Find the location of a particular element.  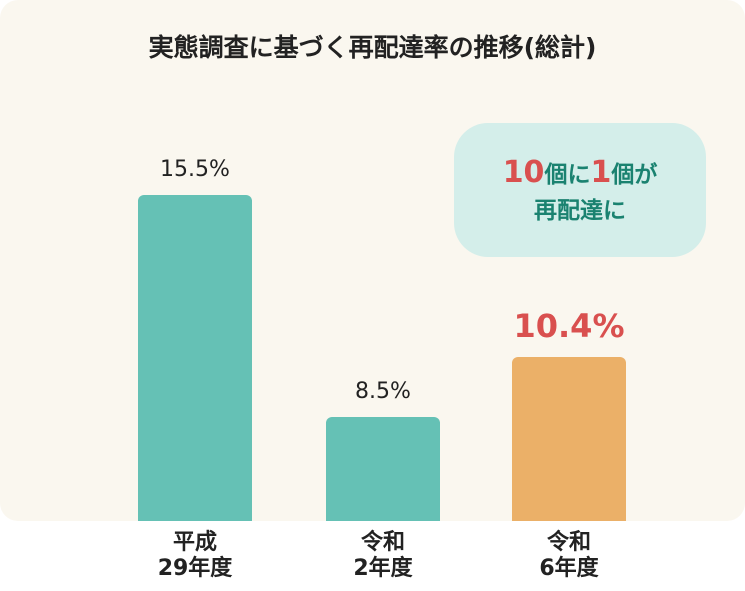

callout-text2: 個が is located at coordinates (634, 175).